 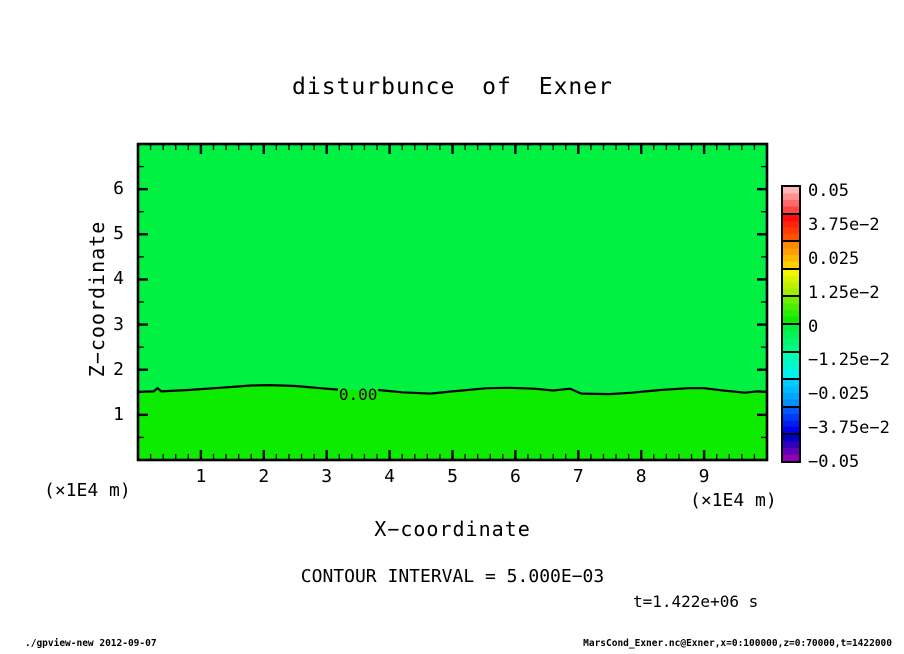 What do you see at coordinates (641, 476) in the screenshot?
I see `x-tick-label: 8` at bounding box center [641, 476].